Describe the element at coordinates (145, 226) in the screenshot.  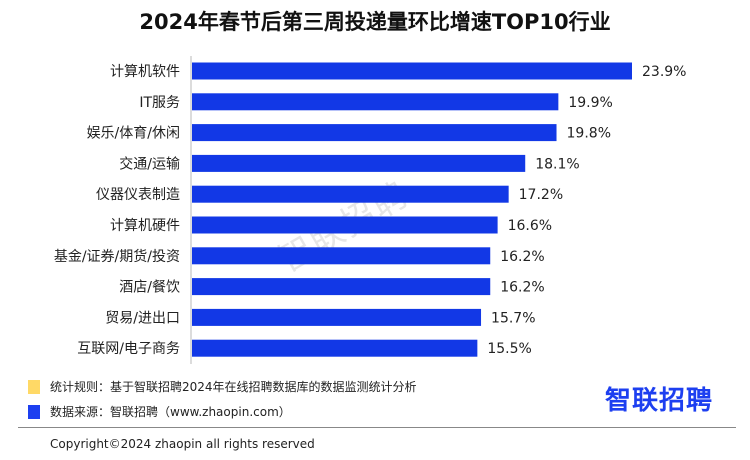
I see `category-label: 计算机硬件` at that location.